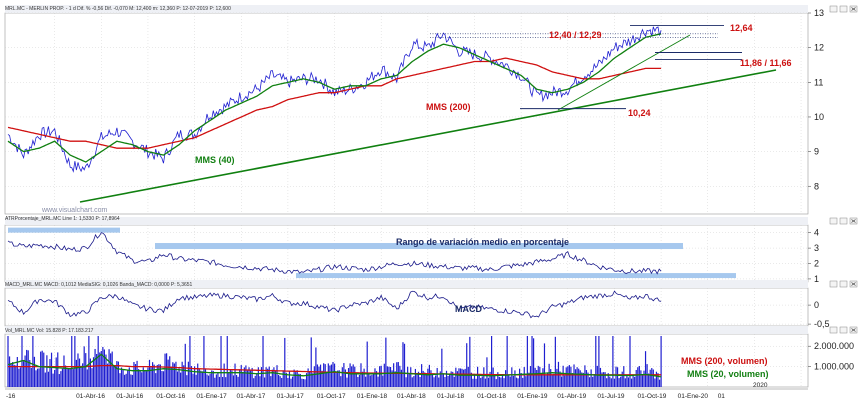 Image resolution: width=864 pixels, height=408 pixels. Describe the element at coordinates (624, 72) in the screenshot. I see `short-trendline` at that location.